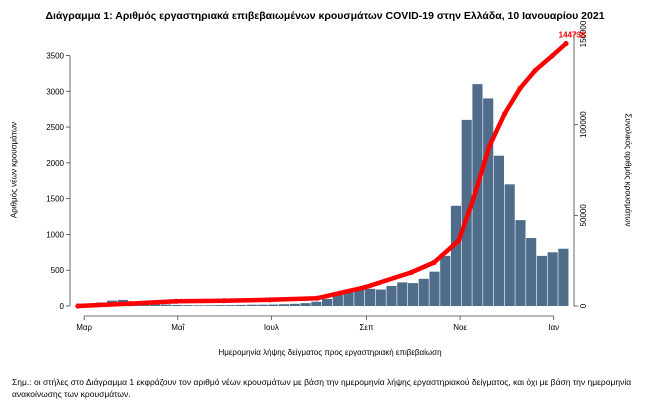 The width and height of the screenshot is (650, 416). I want to click on bottom-tick-label: Μαΐ, so click(178, 327).